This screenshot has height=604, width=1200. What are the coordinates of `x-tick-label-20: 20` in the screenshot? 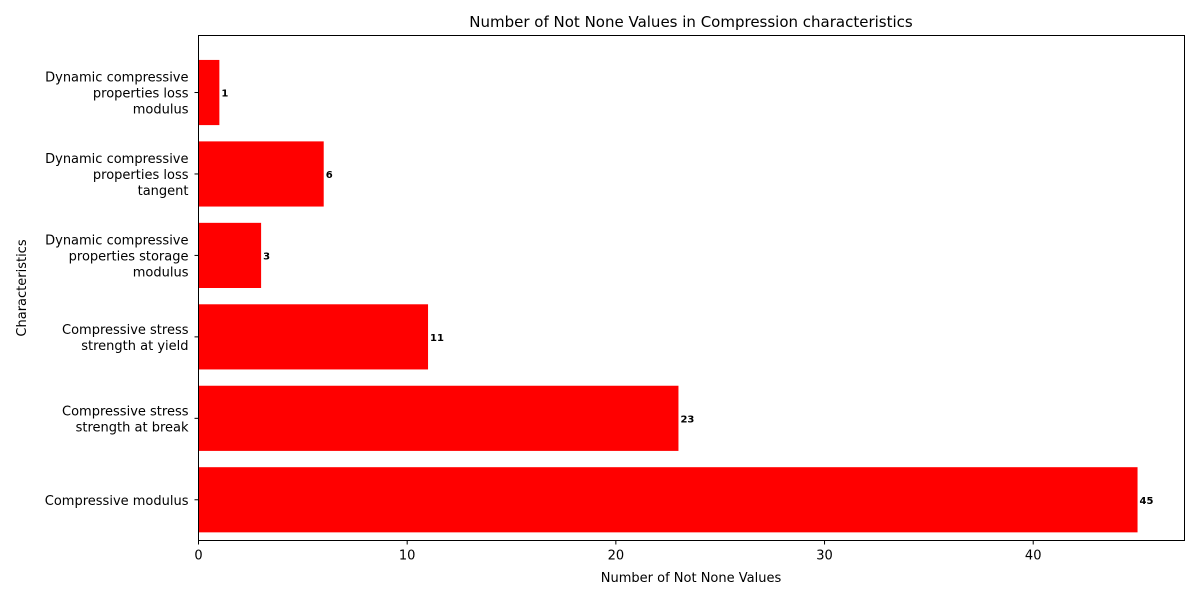 It's located at (616, 556).